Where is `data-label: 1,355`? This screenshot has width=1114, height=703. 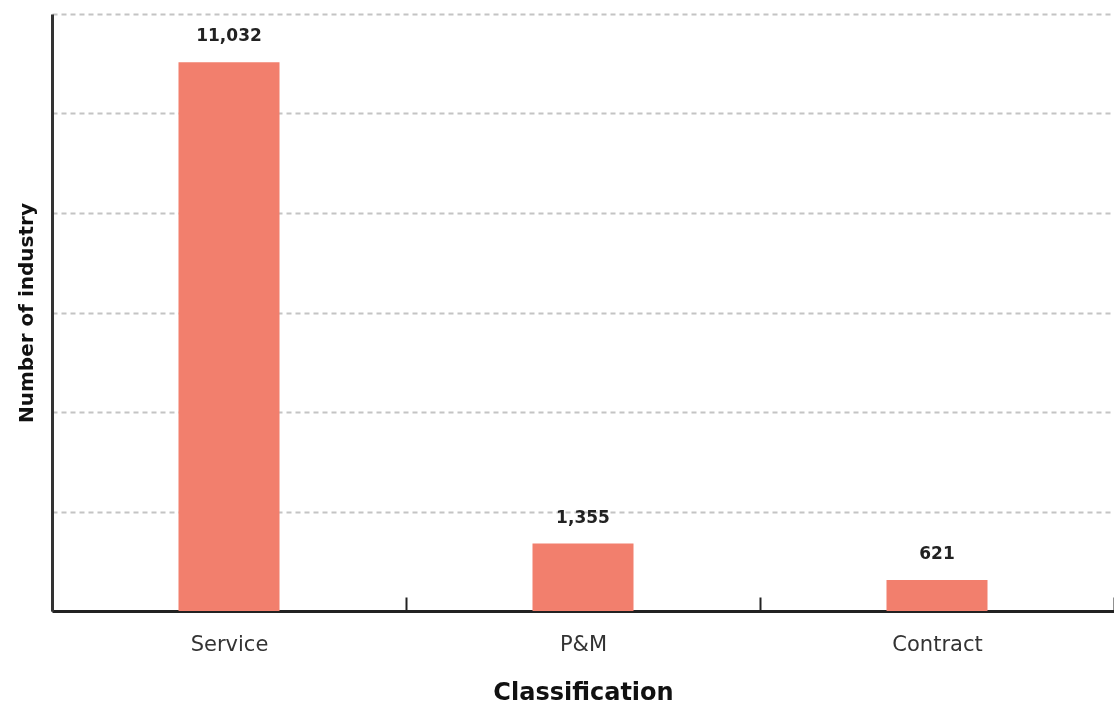 data-label: 1,355 is located at coordinates (583, 516).